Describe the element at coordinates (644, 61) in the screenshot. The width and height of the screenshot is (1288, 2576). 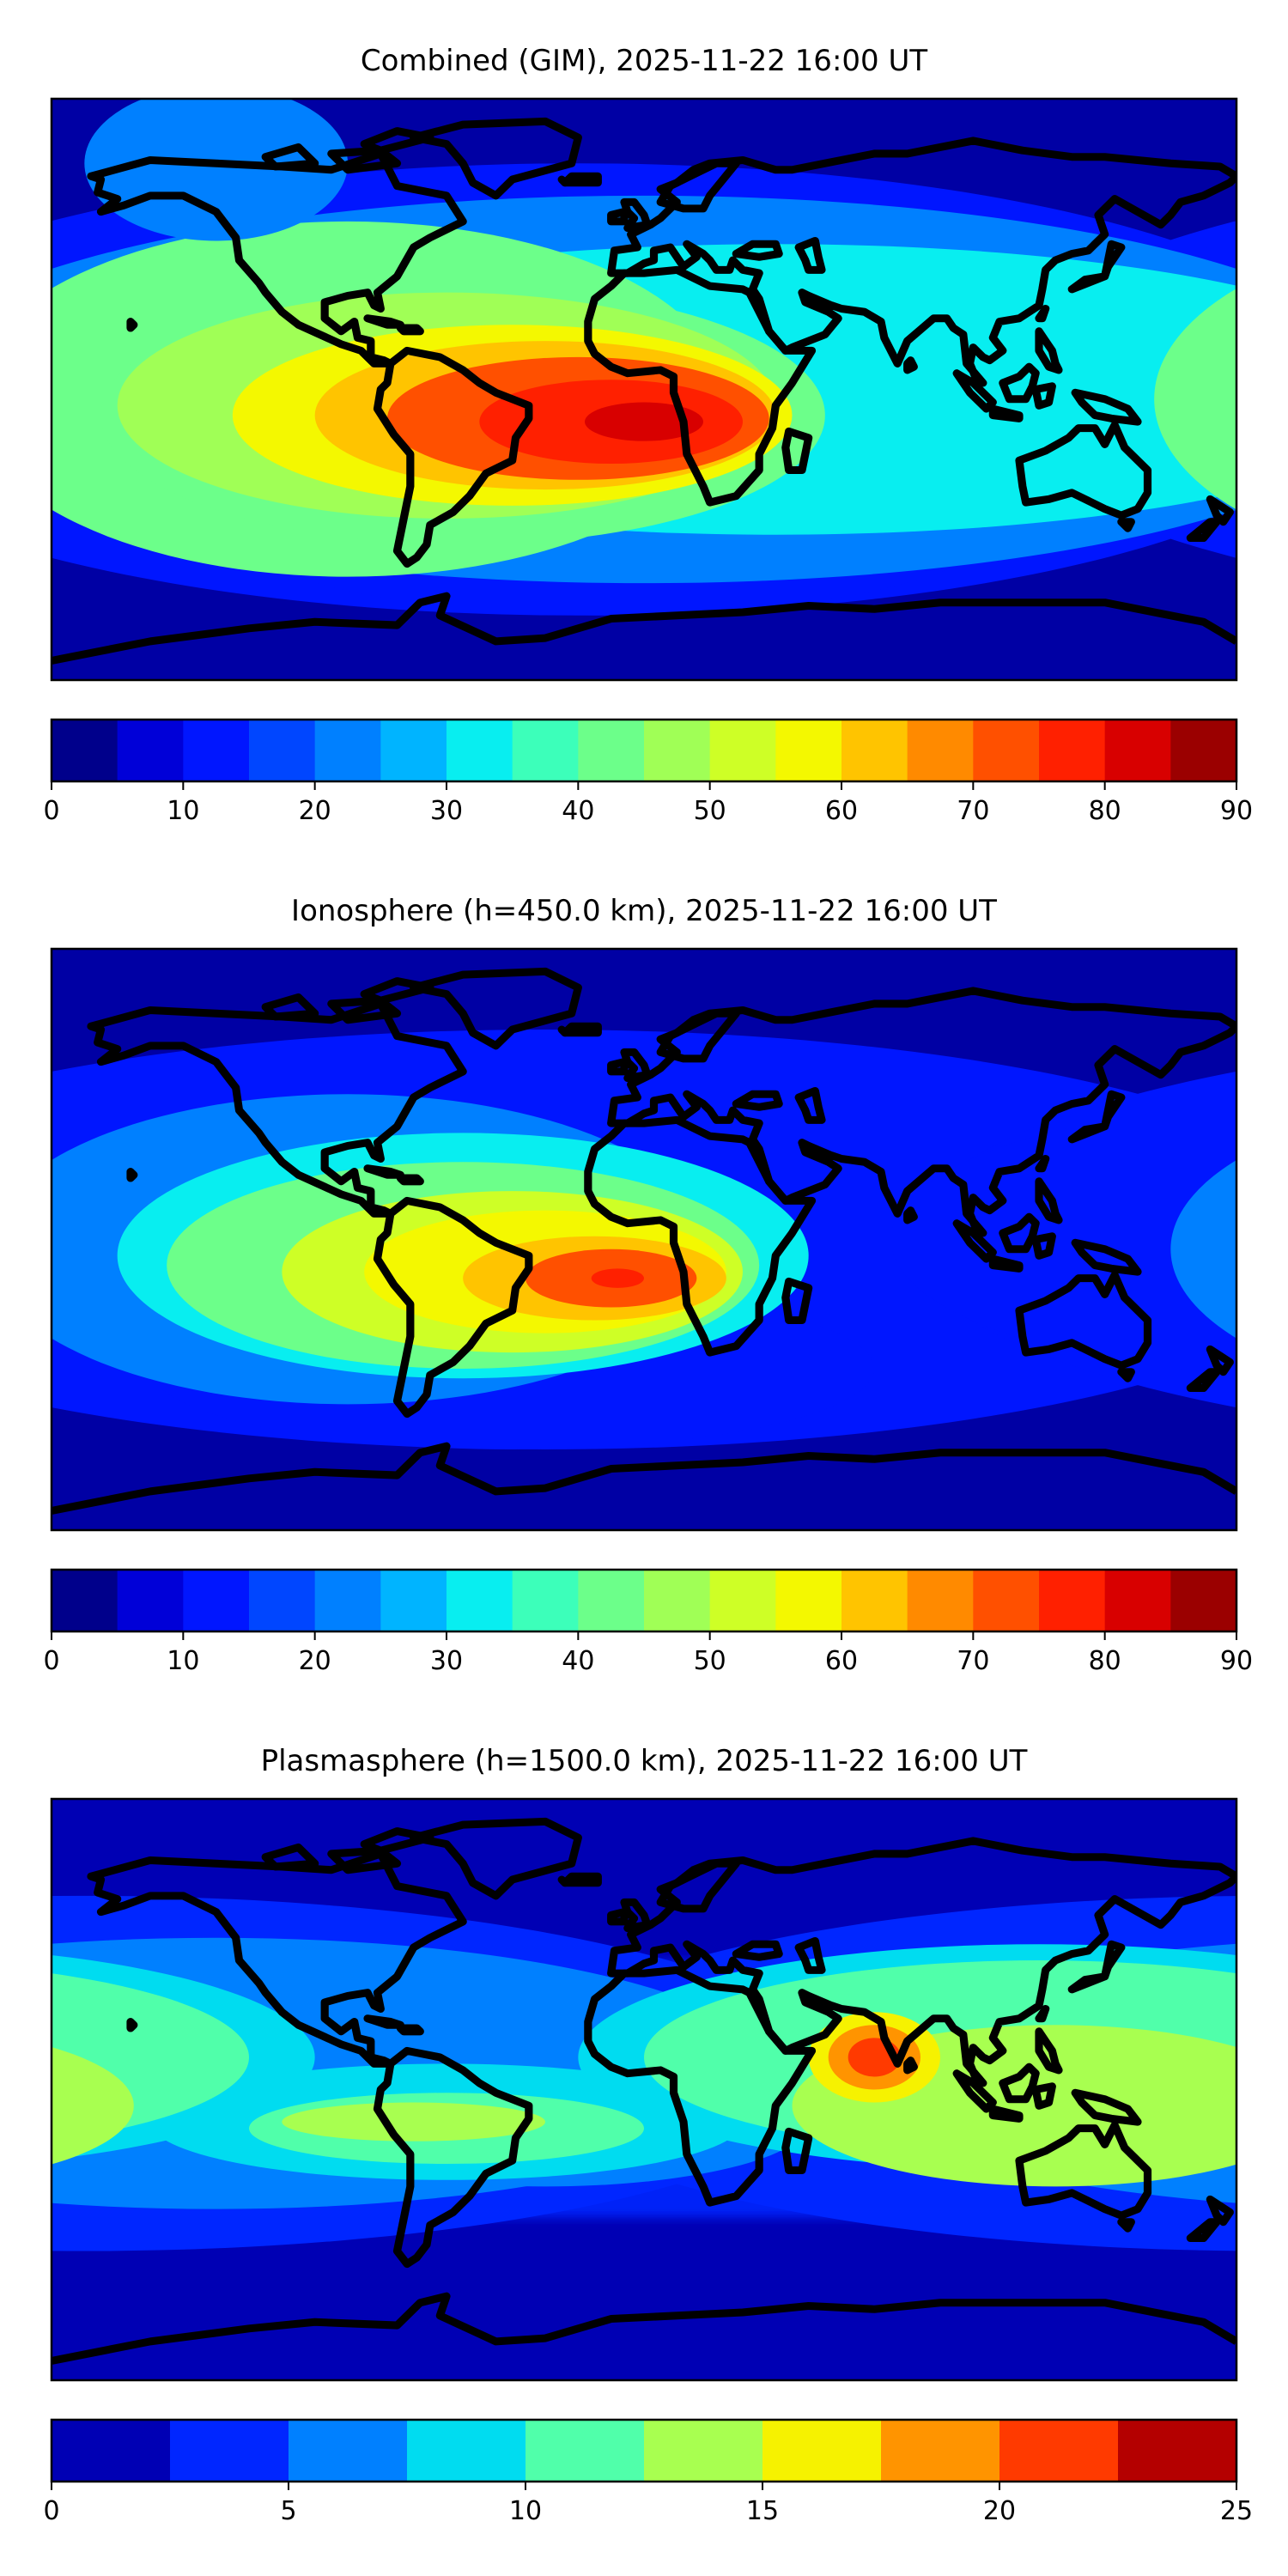
I see `panel-title: Combined (GIM), 2025-11-22 16:00 UT` at that location.